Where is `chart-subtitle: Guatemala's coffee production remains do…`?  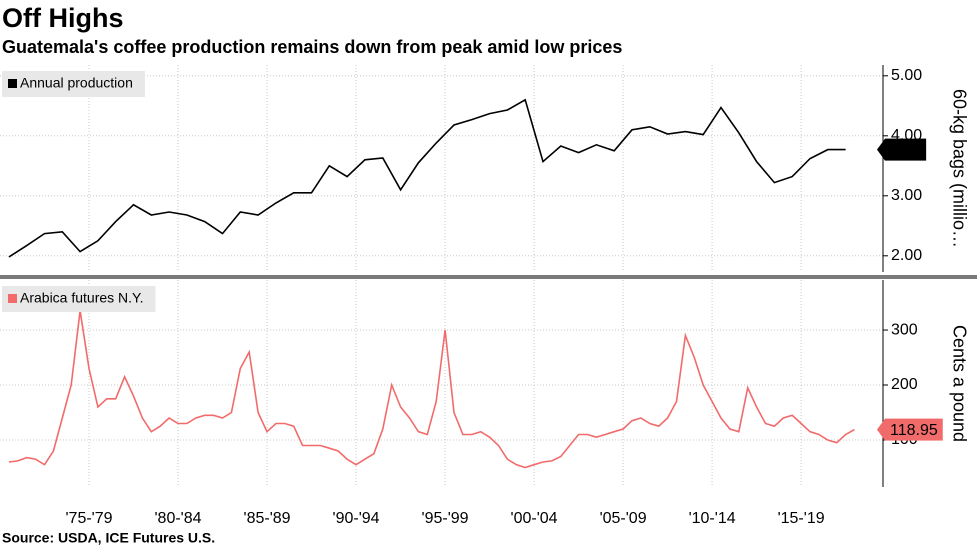
chart-subtitle: Guatemala's coffee production remains do… is located at coordinates (312, 47).